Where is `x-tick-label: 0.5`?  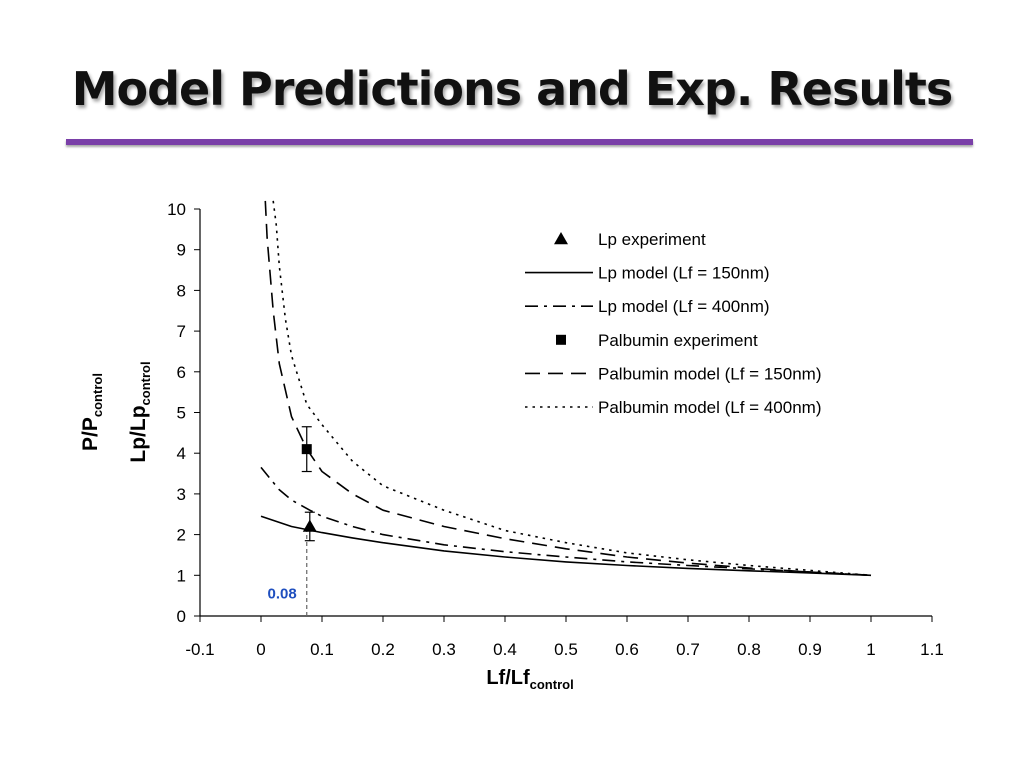 x-tick-label: 0.5 is located at coordinates (566, 649).